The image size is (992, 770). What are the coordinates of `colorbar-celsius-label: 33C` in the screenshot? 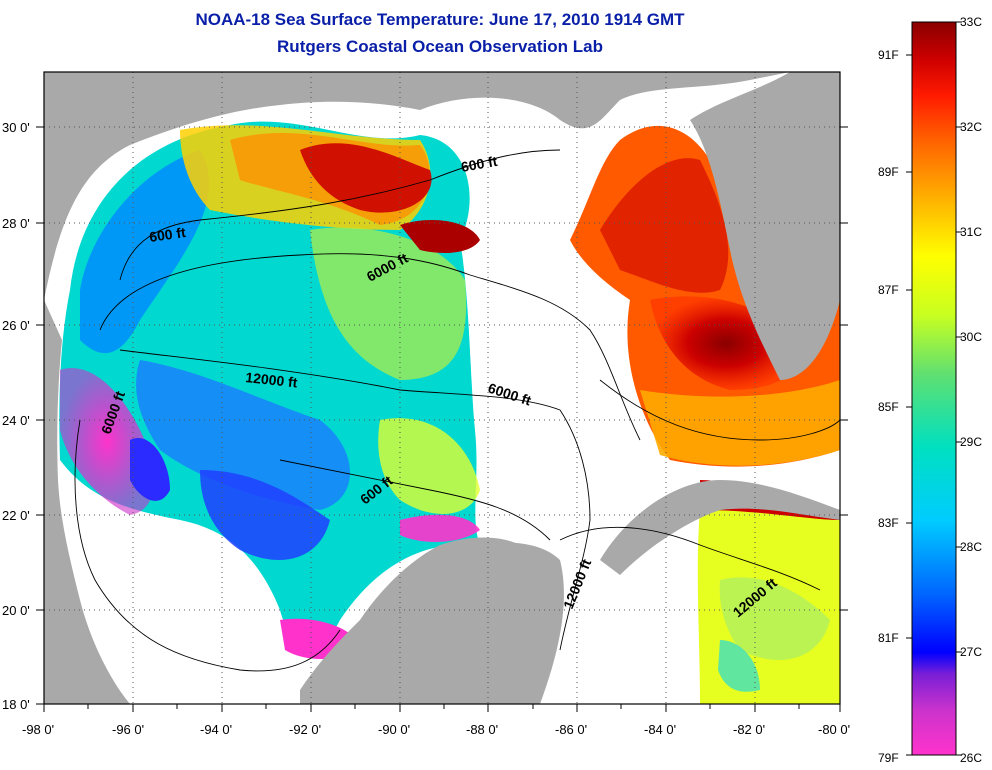 It's located at (971, 22).